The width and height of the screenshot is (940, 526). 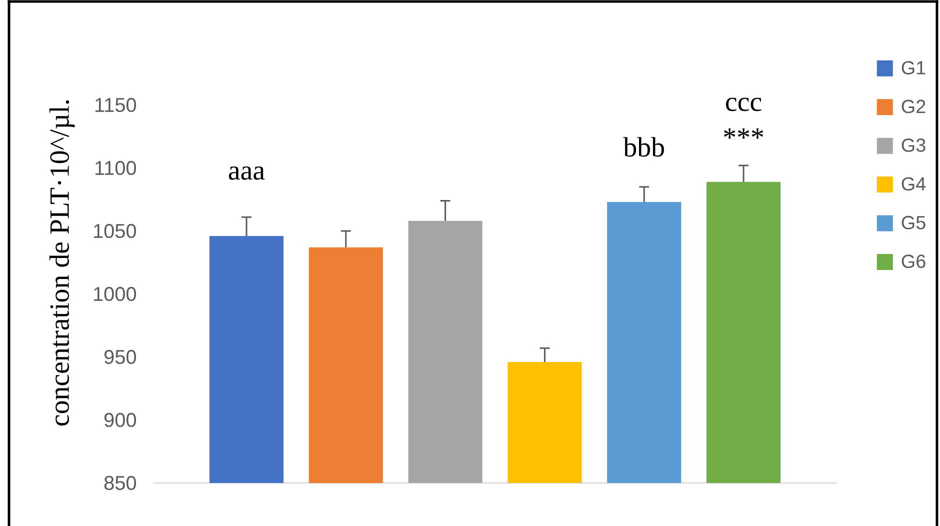 What do you see at coordinates (744, 105) in the screenshot?
I see `annotation: ccc` at bounding box center [744, 105].